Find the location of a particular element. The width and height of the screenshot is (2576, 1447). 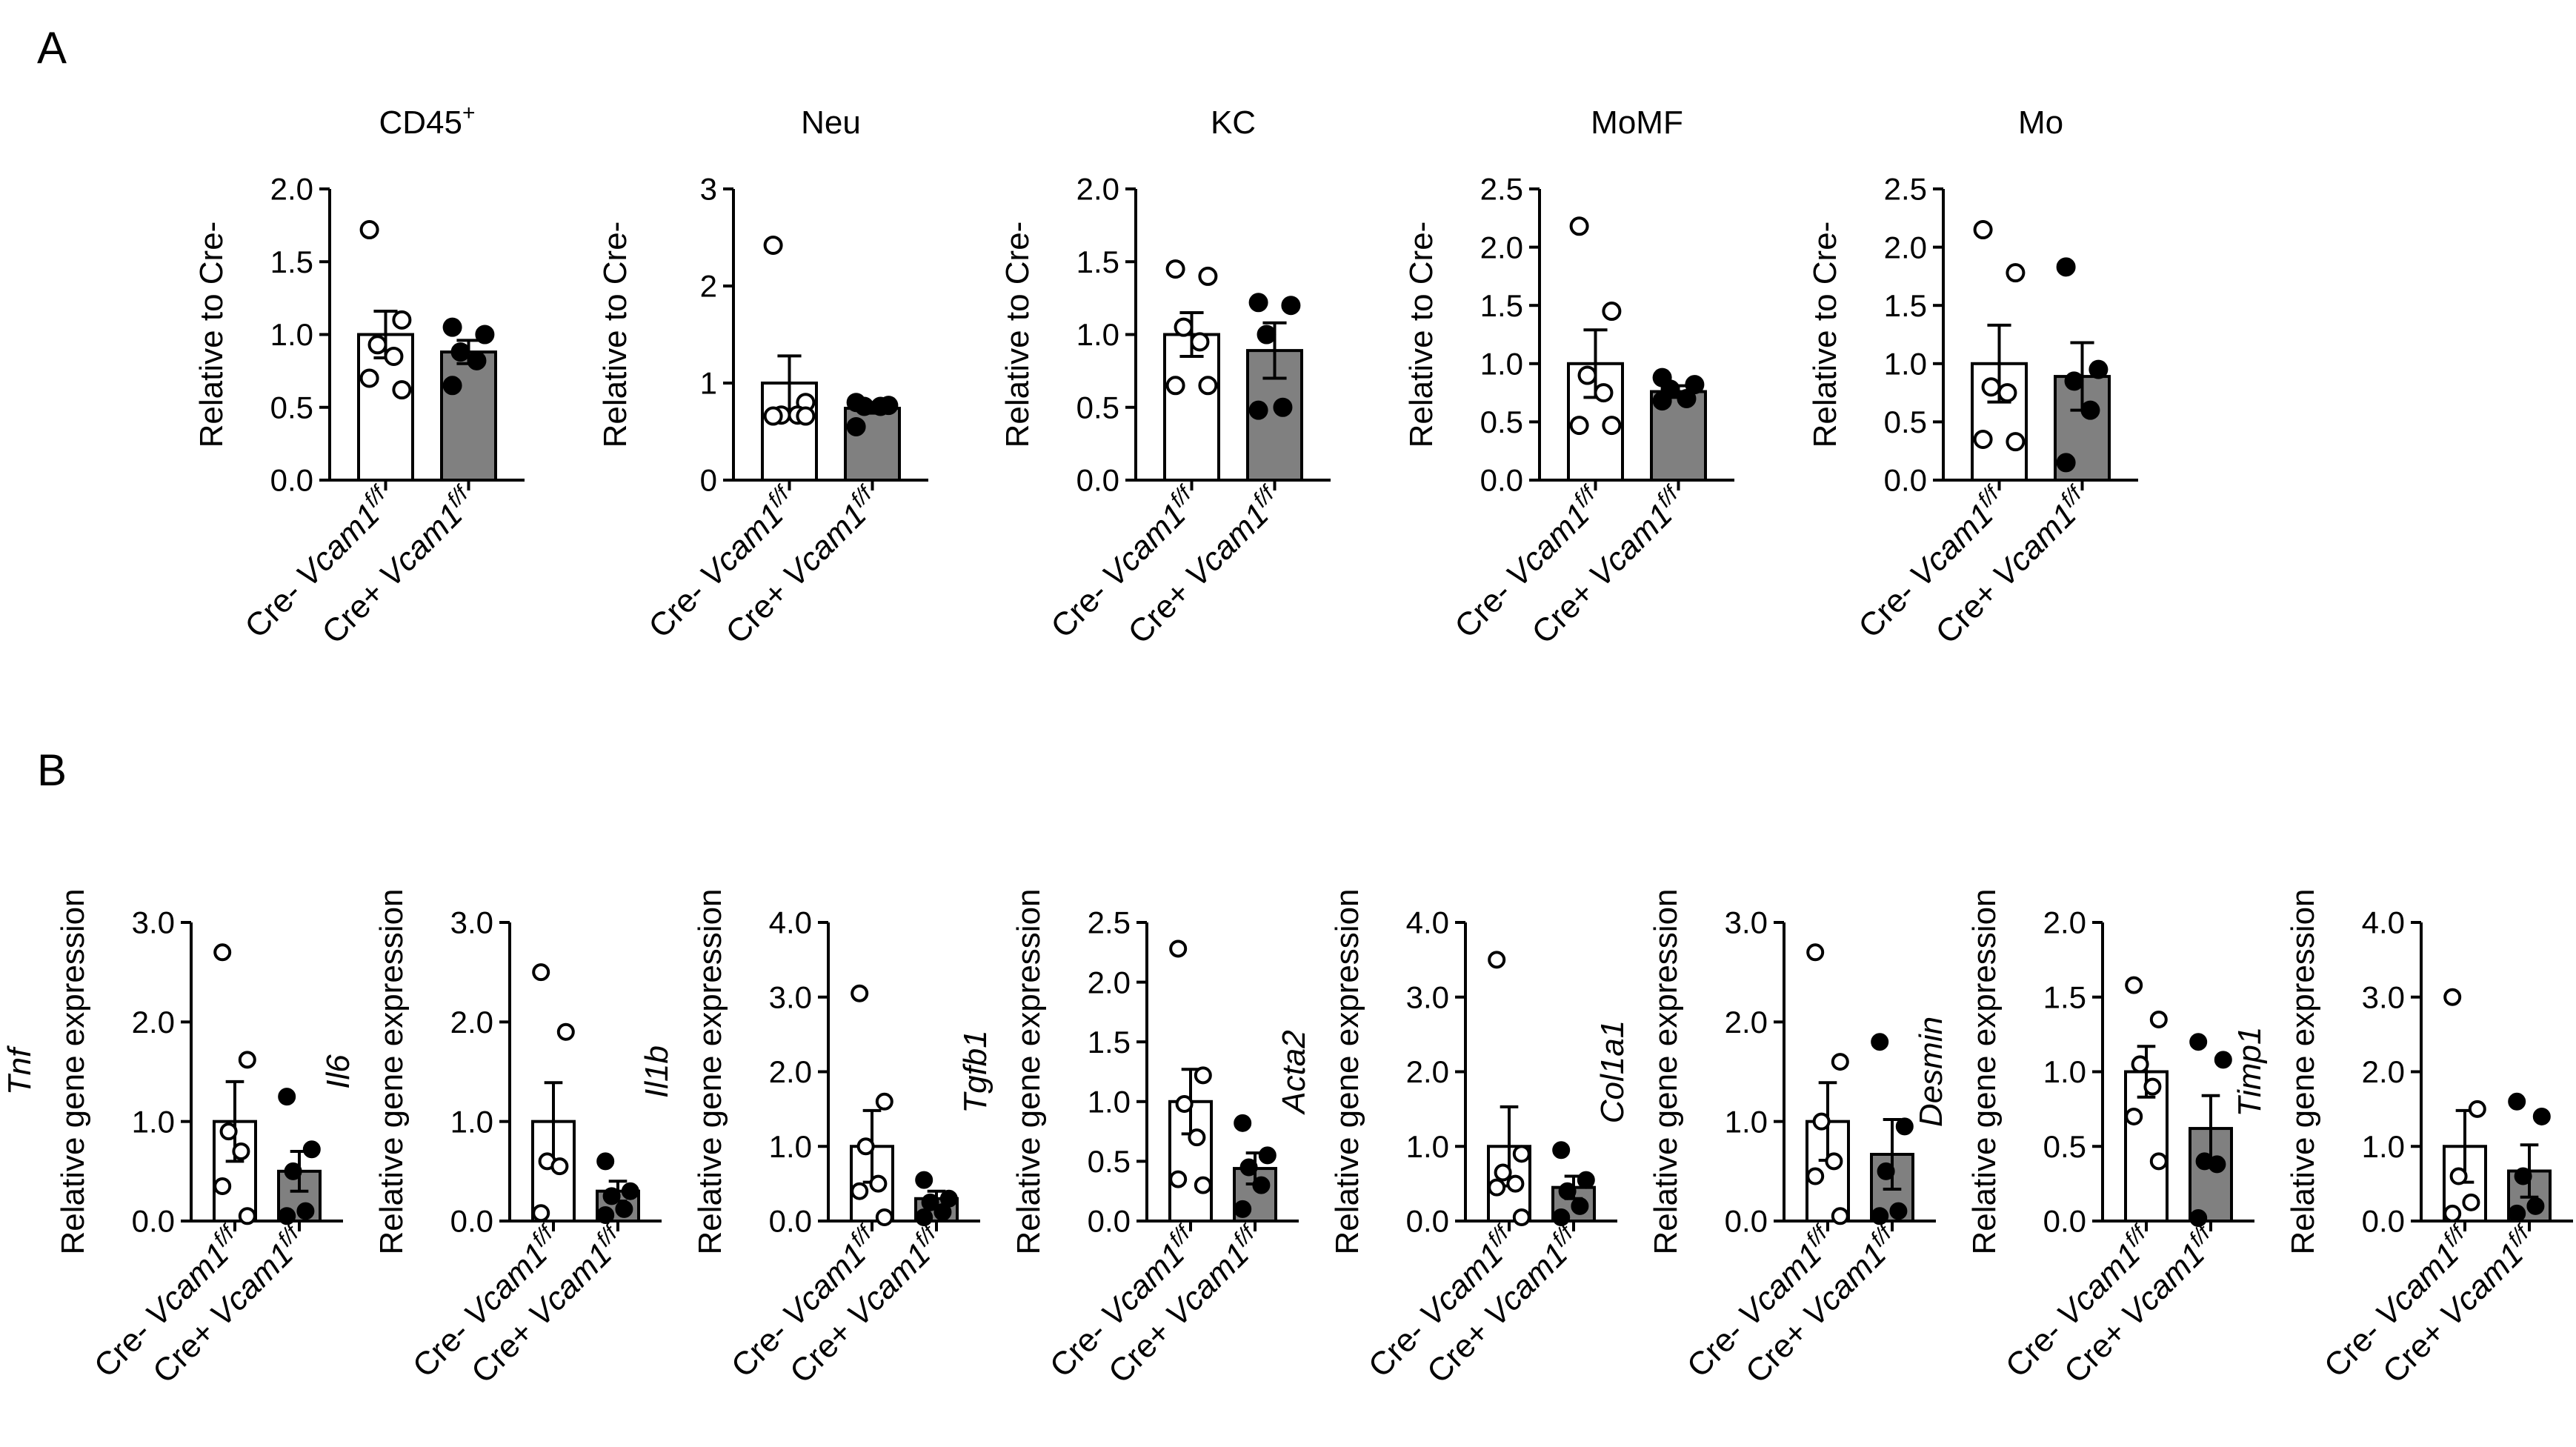

chart-title: MoMF is located at coordinates (1637, 122).